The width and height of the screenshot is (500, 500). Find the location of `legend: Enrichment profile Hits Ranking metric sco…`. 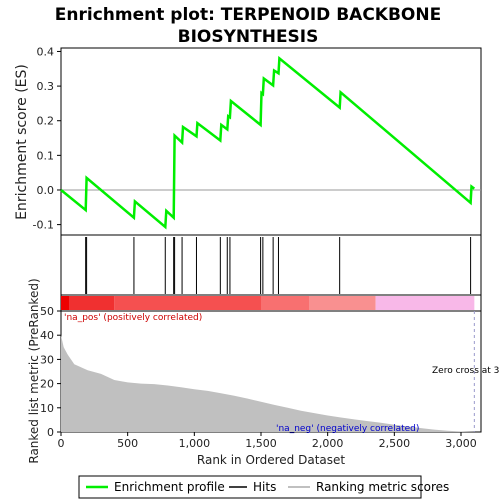

legend: Enrichment profile Hits Ranking metric sco… is located at coordinates (263, 487).